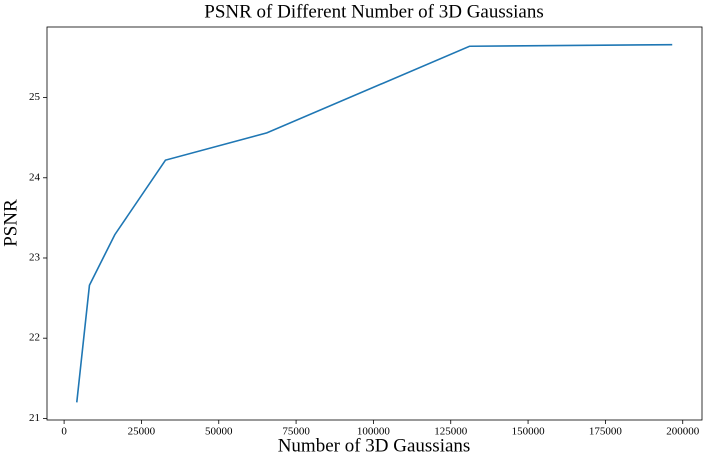 The image size is (710, 459). I want to click on chart-title: PSNR of Different Number of 3D Gaussians, so click(374, 11).